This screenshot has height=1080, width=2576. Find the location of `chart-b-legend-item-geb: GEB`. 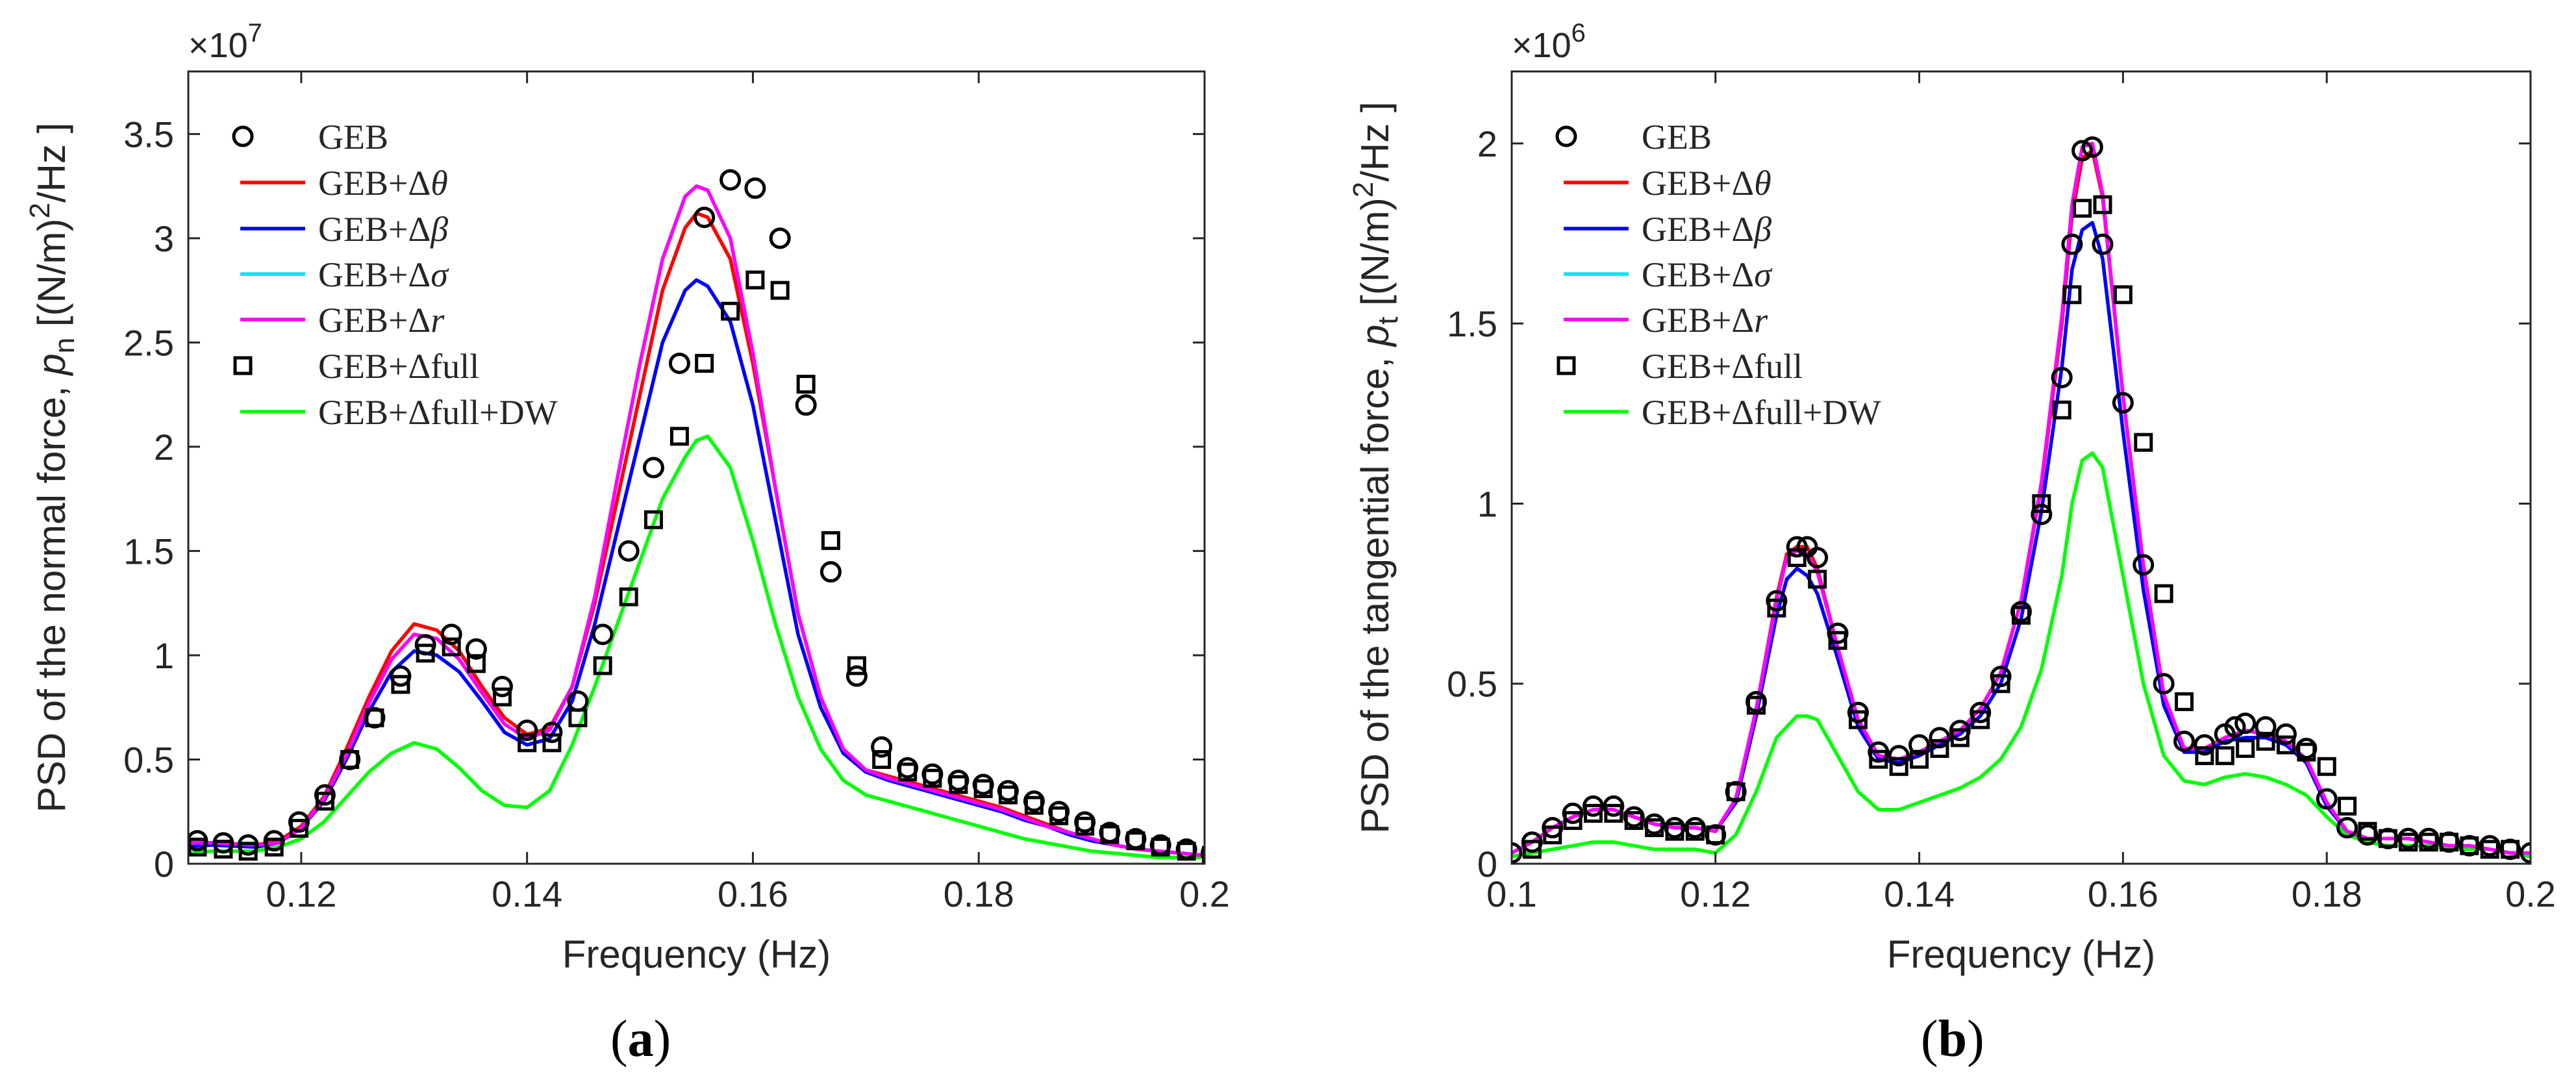

chart-b-legend-item-geb: GEB is located at coordinates (1633, 137).